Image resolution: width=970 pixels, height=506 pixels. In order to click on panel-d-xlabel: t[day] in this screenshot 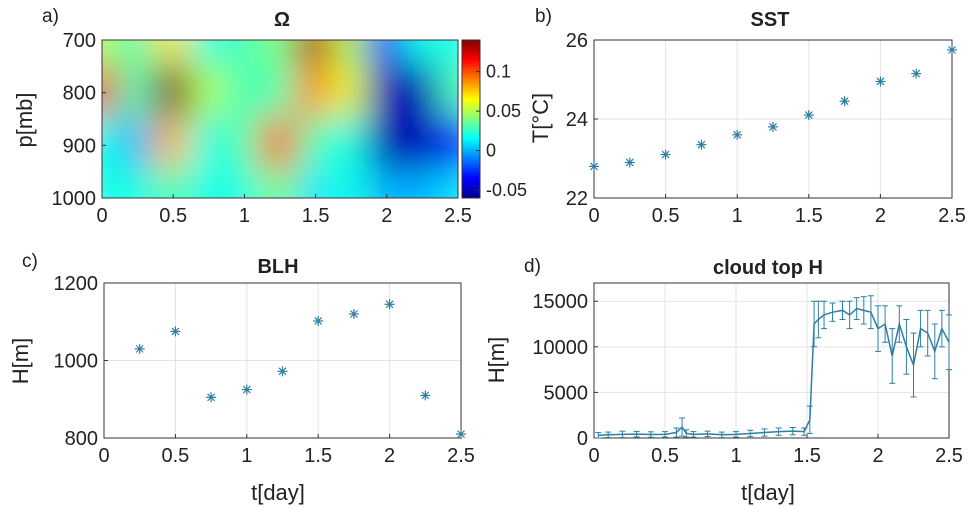, I will do `click(768, 492)`.